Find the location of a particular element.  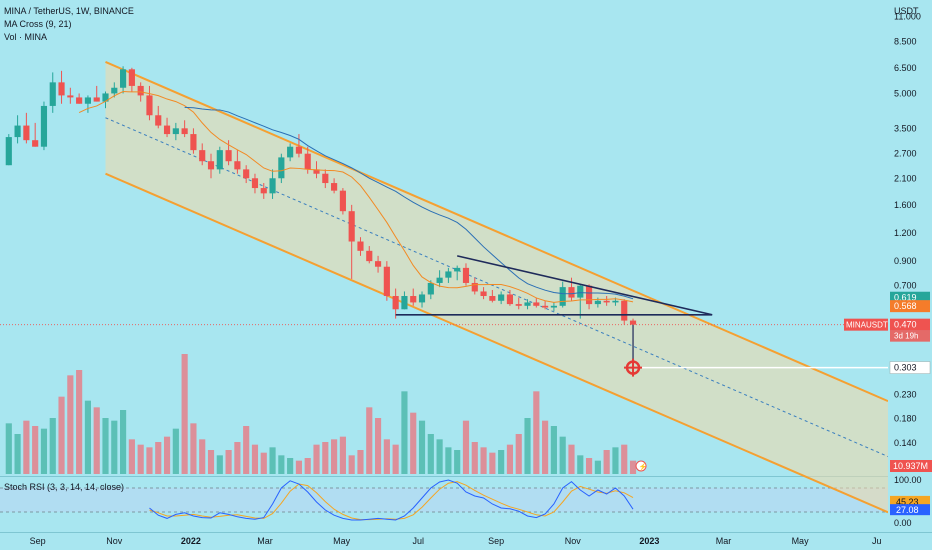

time-tick-label: Nov is located at coordinates (573, 541).